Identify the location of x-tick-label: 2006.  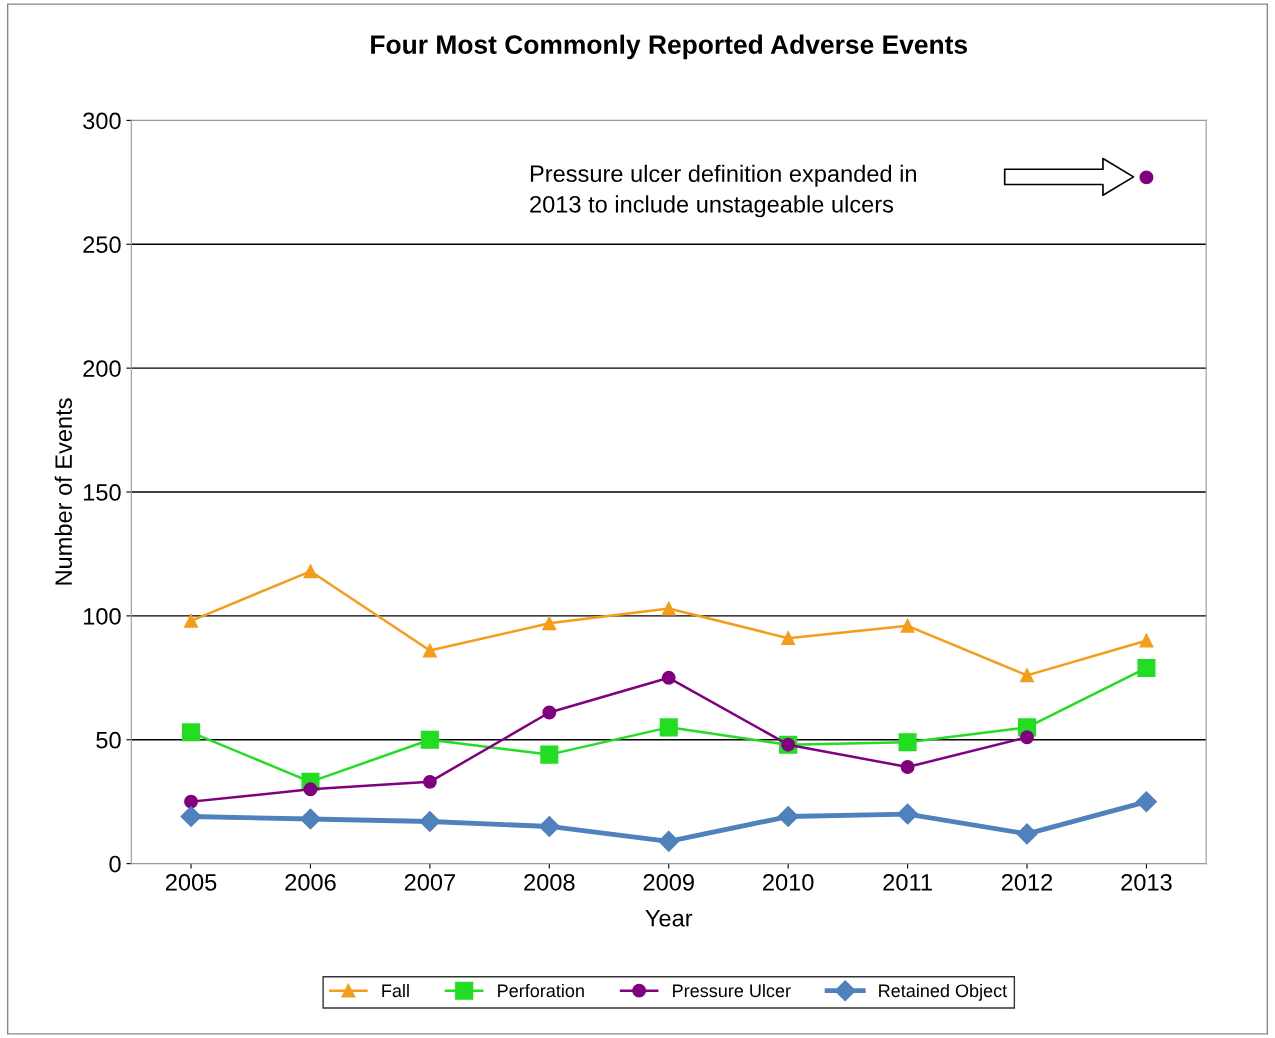
(310, 882).